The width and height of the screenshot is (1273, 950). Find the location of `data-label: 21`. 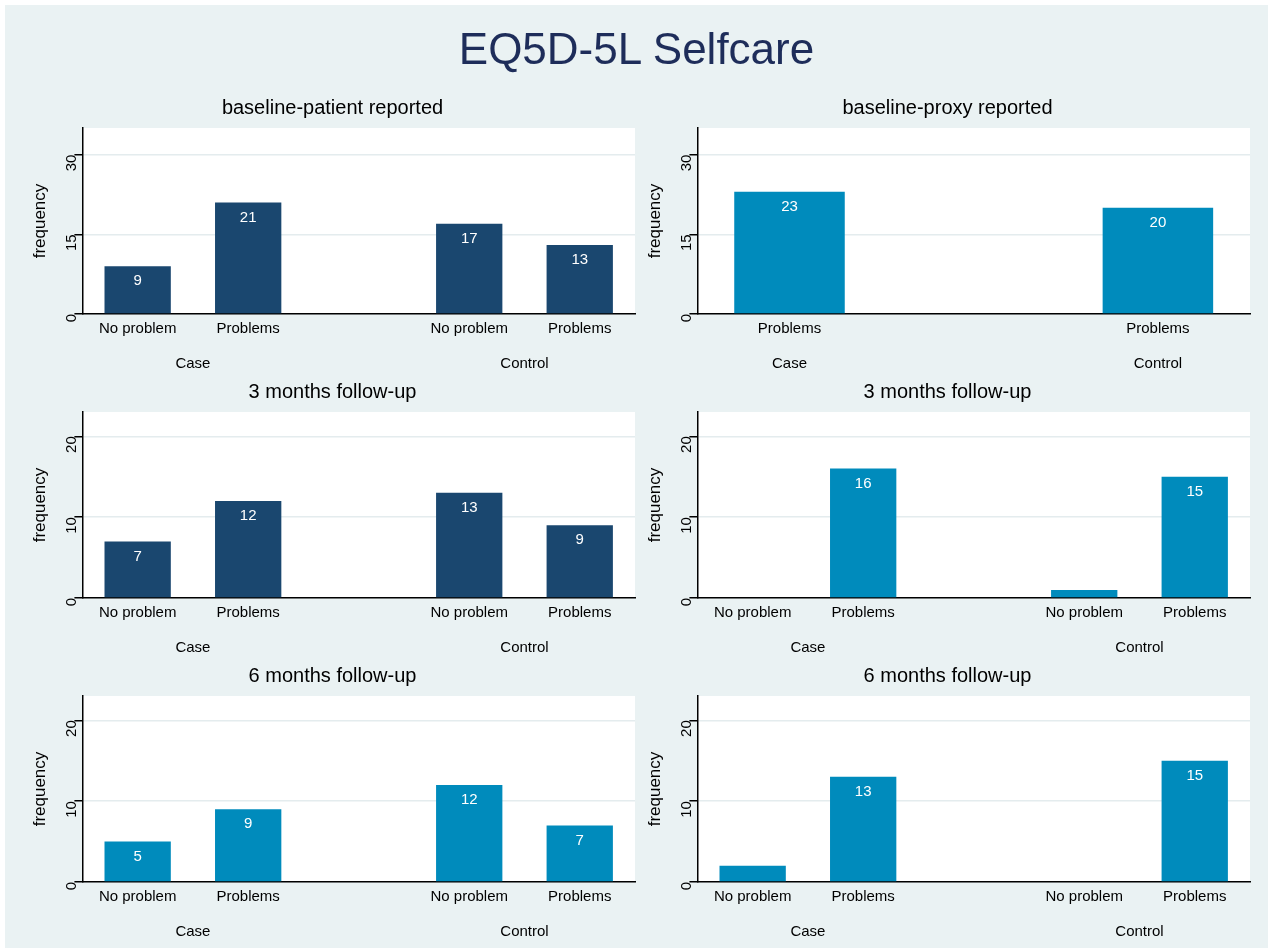

data-label: 21 is located at coordinates (248, 216).